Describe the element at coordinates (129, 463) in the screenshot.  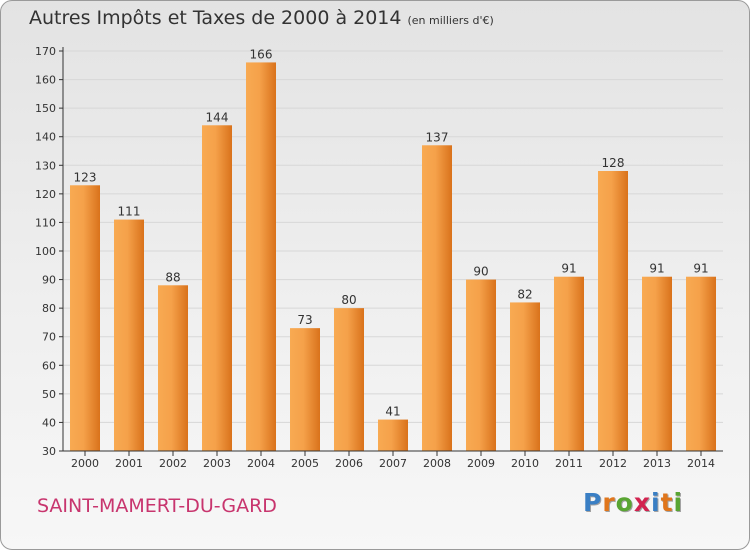
I see `x-tick-label: 2001` at that location.